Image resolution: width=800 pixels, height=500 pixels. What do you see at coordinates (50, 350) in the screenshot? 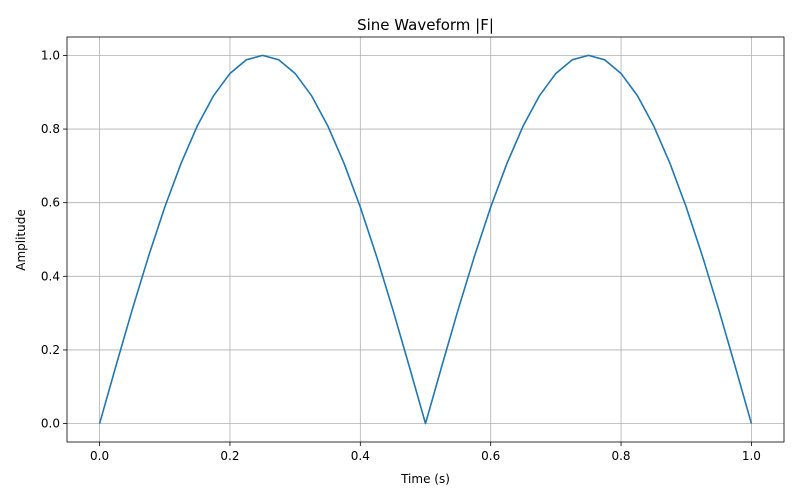
I see `y-tick-label: 0.2` at bounding box center [50, 350].